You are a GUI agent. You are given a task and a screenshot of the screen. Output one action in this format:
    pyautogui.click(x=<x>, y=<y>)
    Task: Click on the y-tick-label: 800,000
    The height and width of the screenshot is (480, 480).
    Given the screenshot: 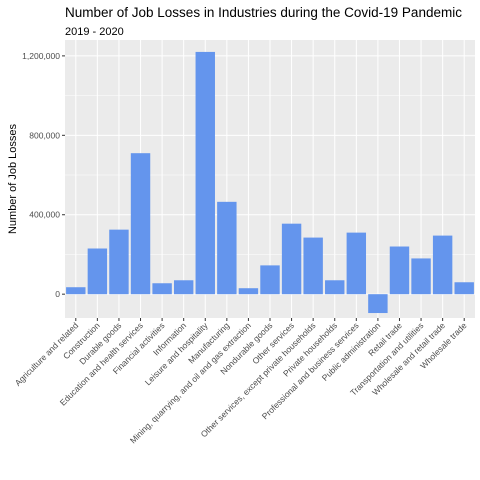 What is the action you would take?
    pyautogui.click(x=44, y=135)
    